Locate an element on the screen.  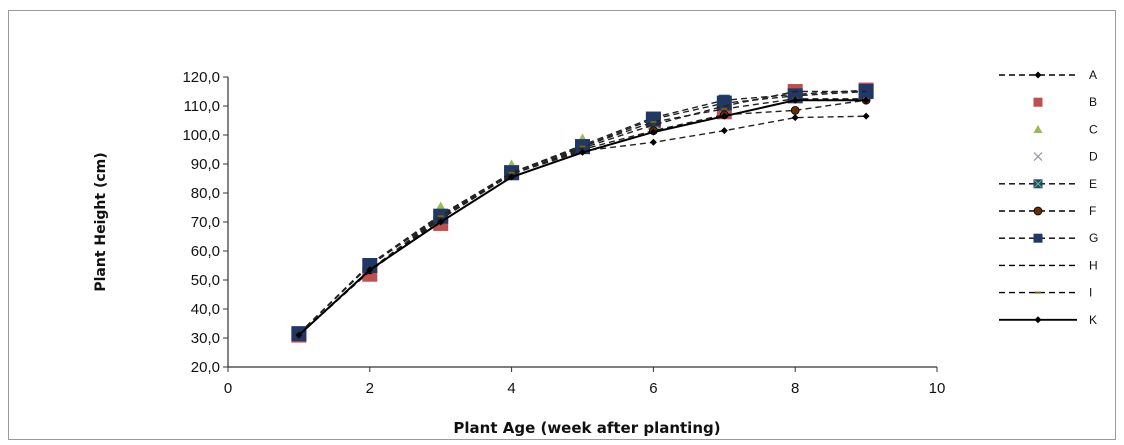
legend-label: F is located at coordinates (1092, 211).